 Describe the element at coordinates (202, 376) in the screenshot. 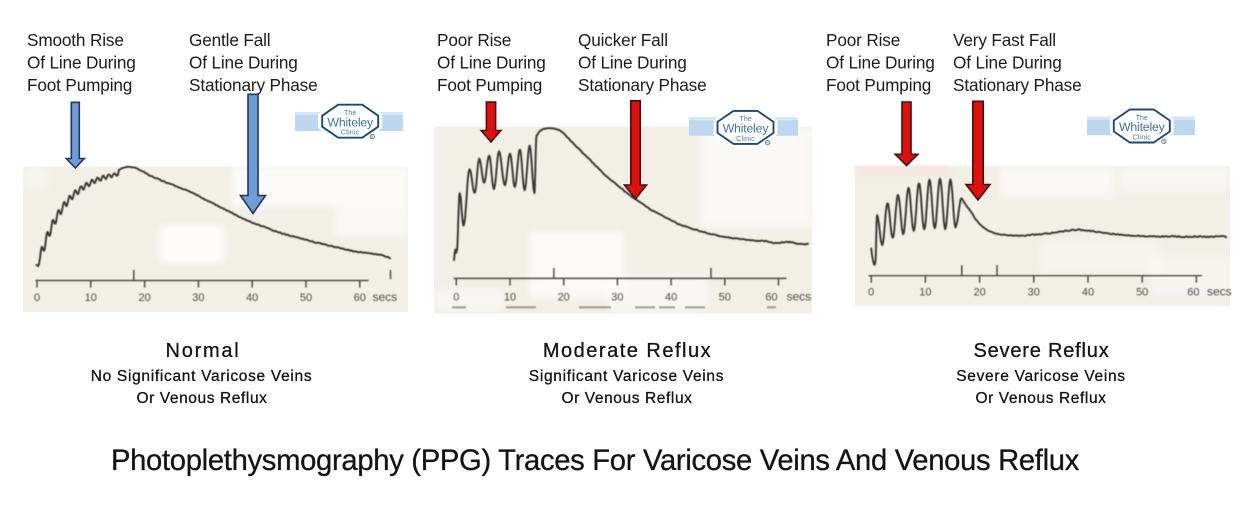

I see `svg-text: No Significant Varicose Veins` at that location.